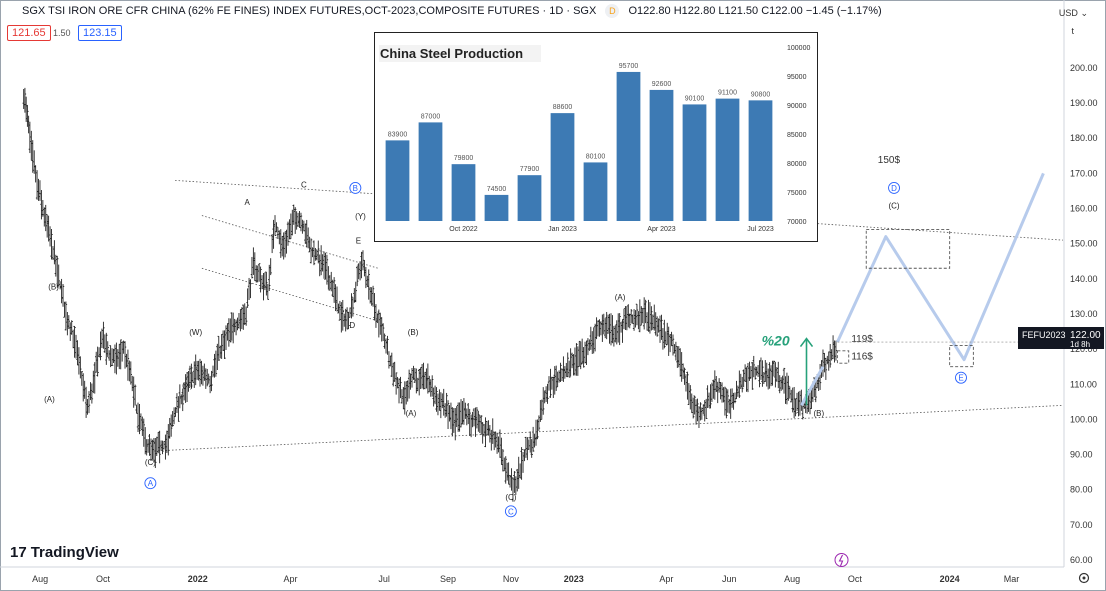 Image resolution: width=1106 pixels, height=591 pixels. I want to click on ohlc-change: −1.45 (−1.17%), so click(843, 10).